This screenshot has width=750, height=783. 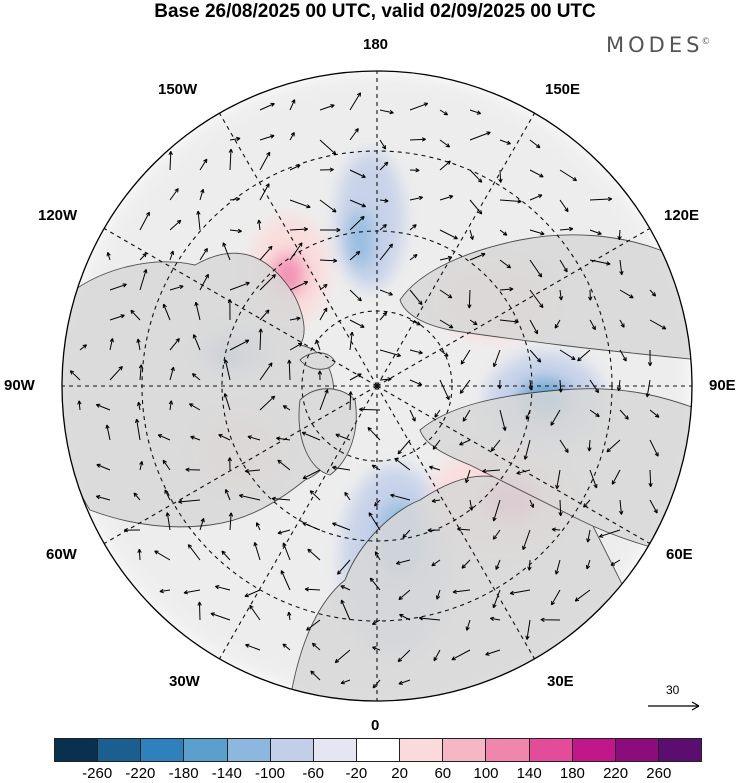 What do you see at coordinates (270, 773) in the screenshot?
I see `colorbar-tick-label: -100` at bounding box center [270, 773].